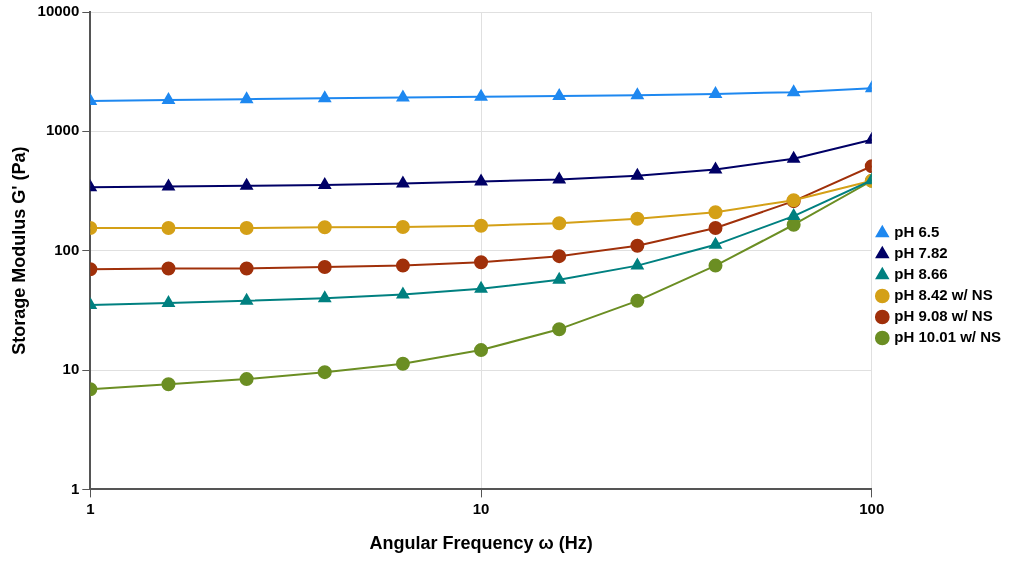 This screenshot has height=564, width=1016. I want to click on x-tick-label: 1, so click(90, 508).